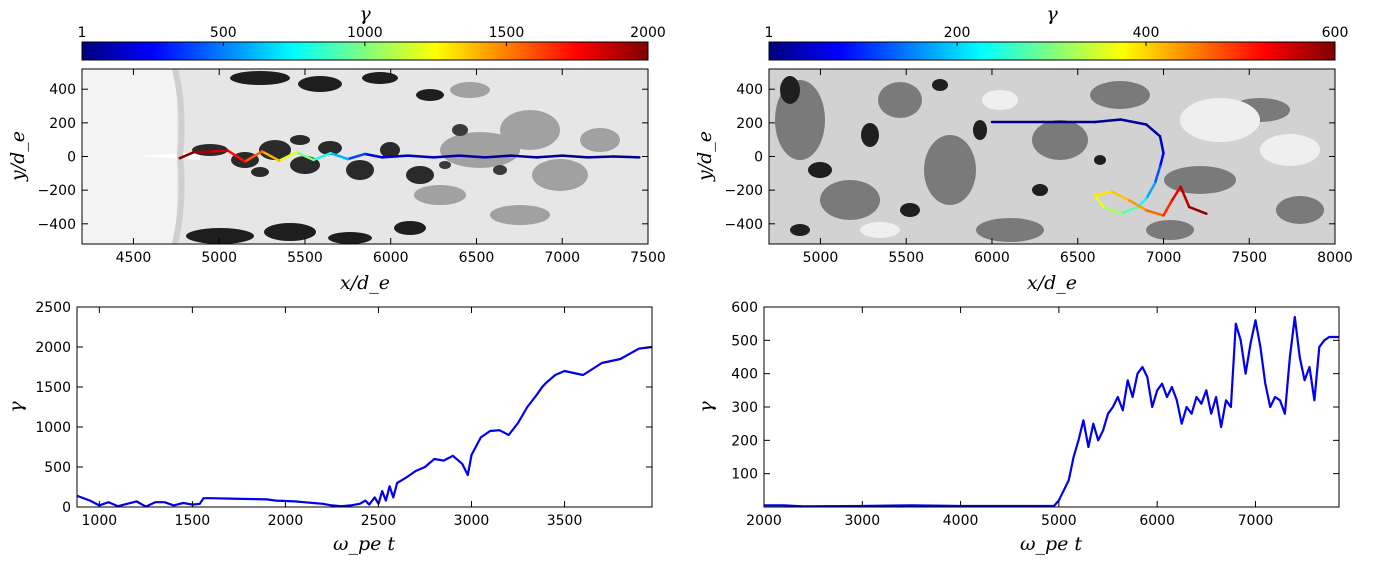 The image size is (1379, 561). What do you see at coordinates (1051, 544) in the screenshot?
I see `x-axis-label: ω_pe t` at bounding box center [1051, 544].